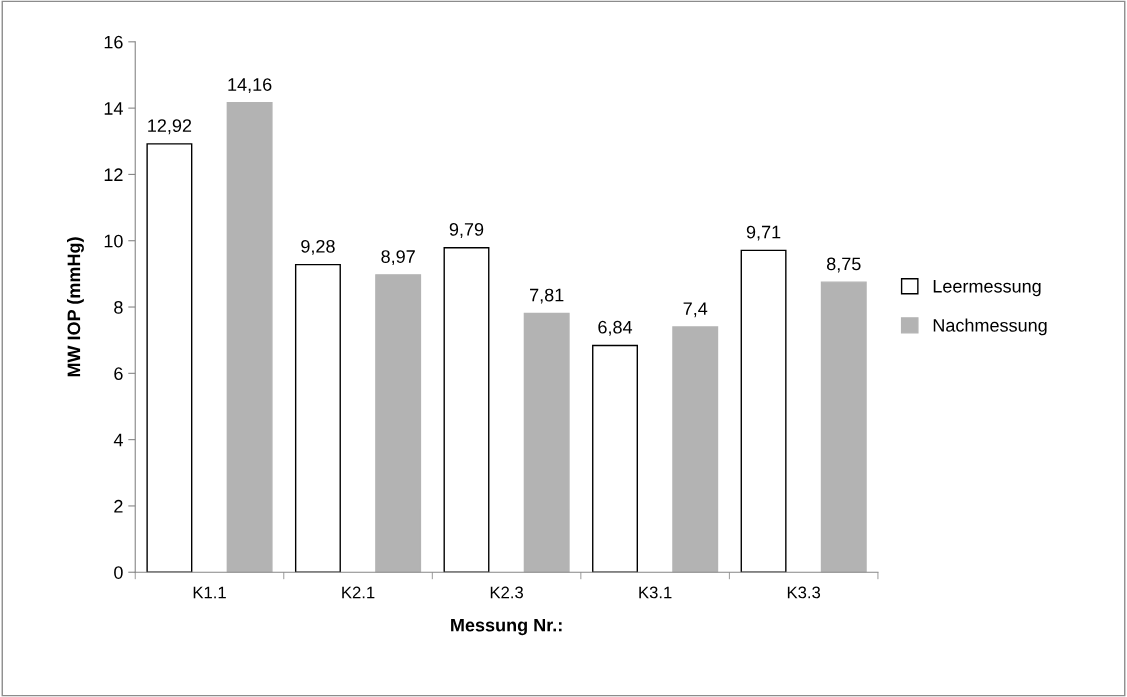  Describe the element at coordinates (547, 296) in the screenshot. I see `data-label: 7,81` at that location.